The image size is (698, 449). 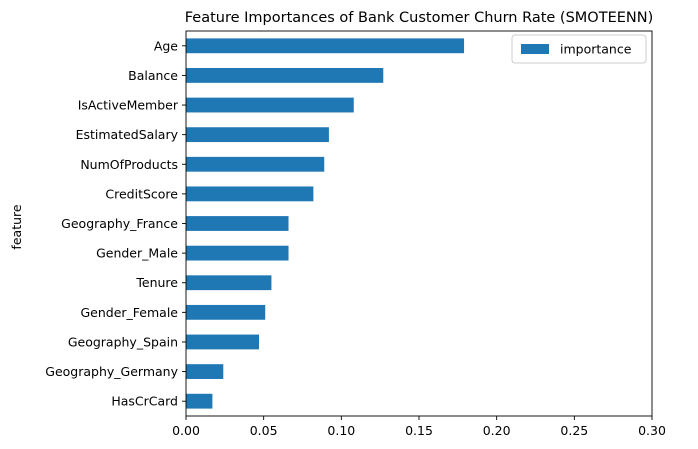 What do you see at coordinates (16, 226) in the screenshot?
I see `y-axis-label: feature` at bounding box center [16, 226].